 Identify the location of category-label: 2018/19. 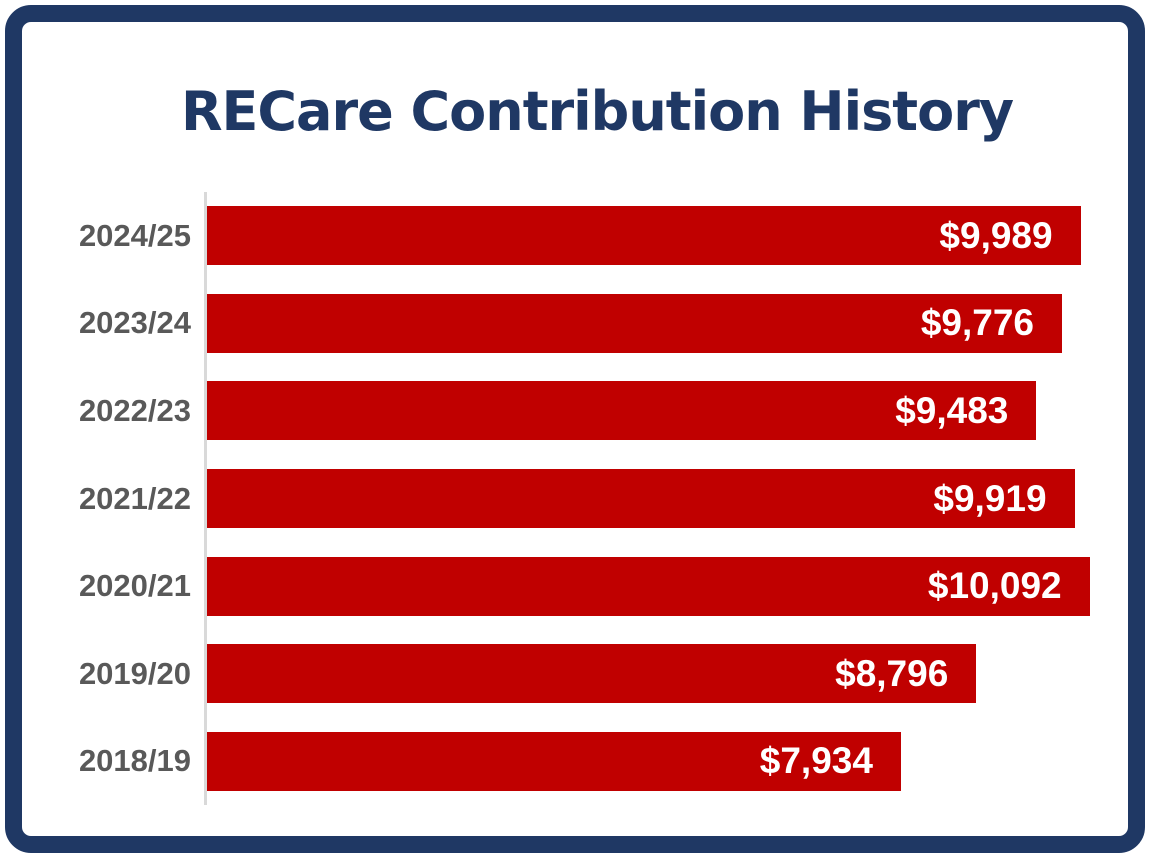
(134, 761).